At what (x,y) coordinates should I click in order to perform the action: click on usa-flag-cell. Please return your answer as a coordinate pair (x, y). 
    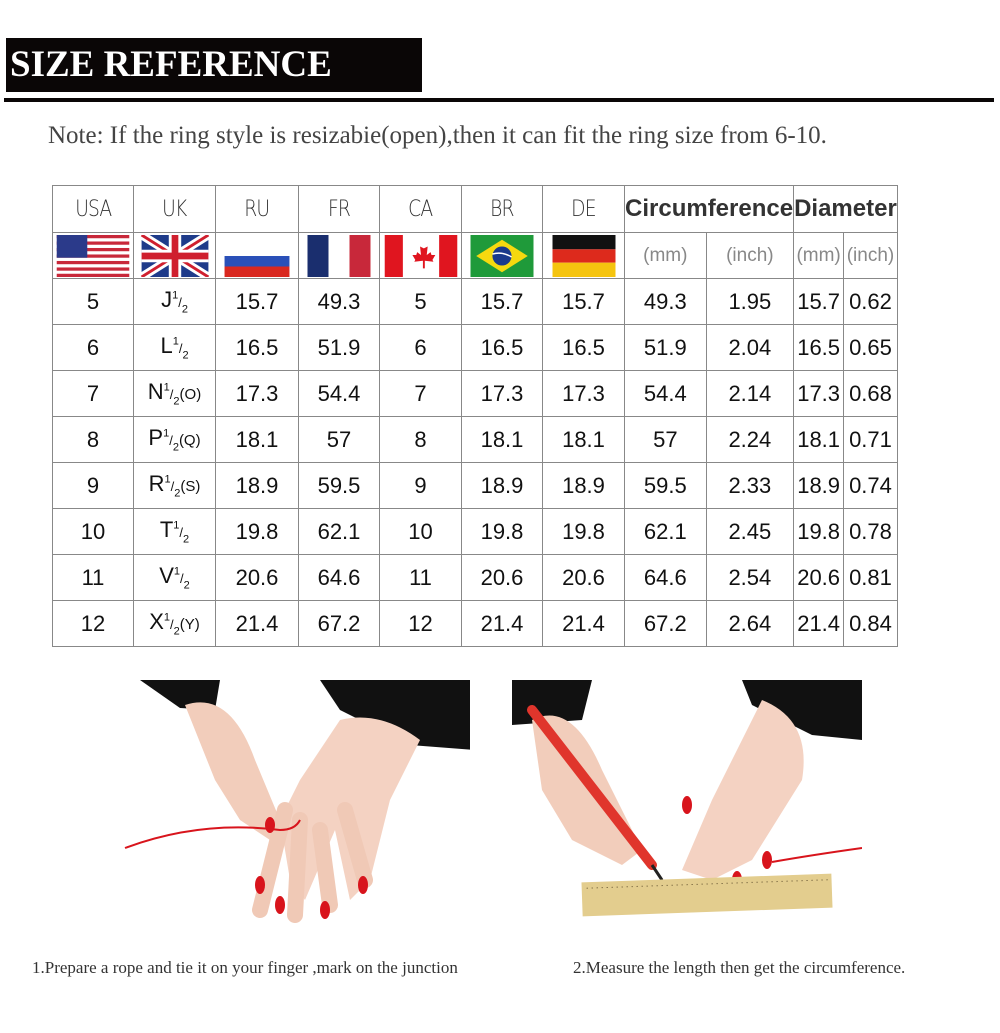
    Looking at the image, I should click on (93, 255).